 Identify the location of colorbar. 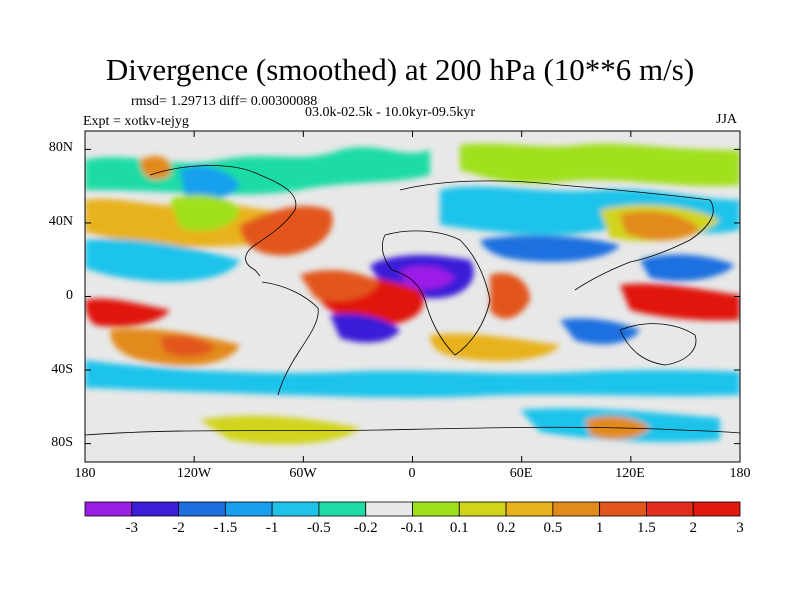
(412, 509).